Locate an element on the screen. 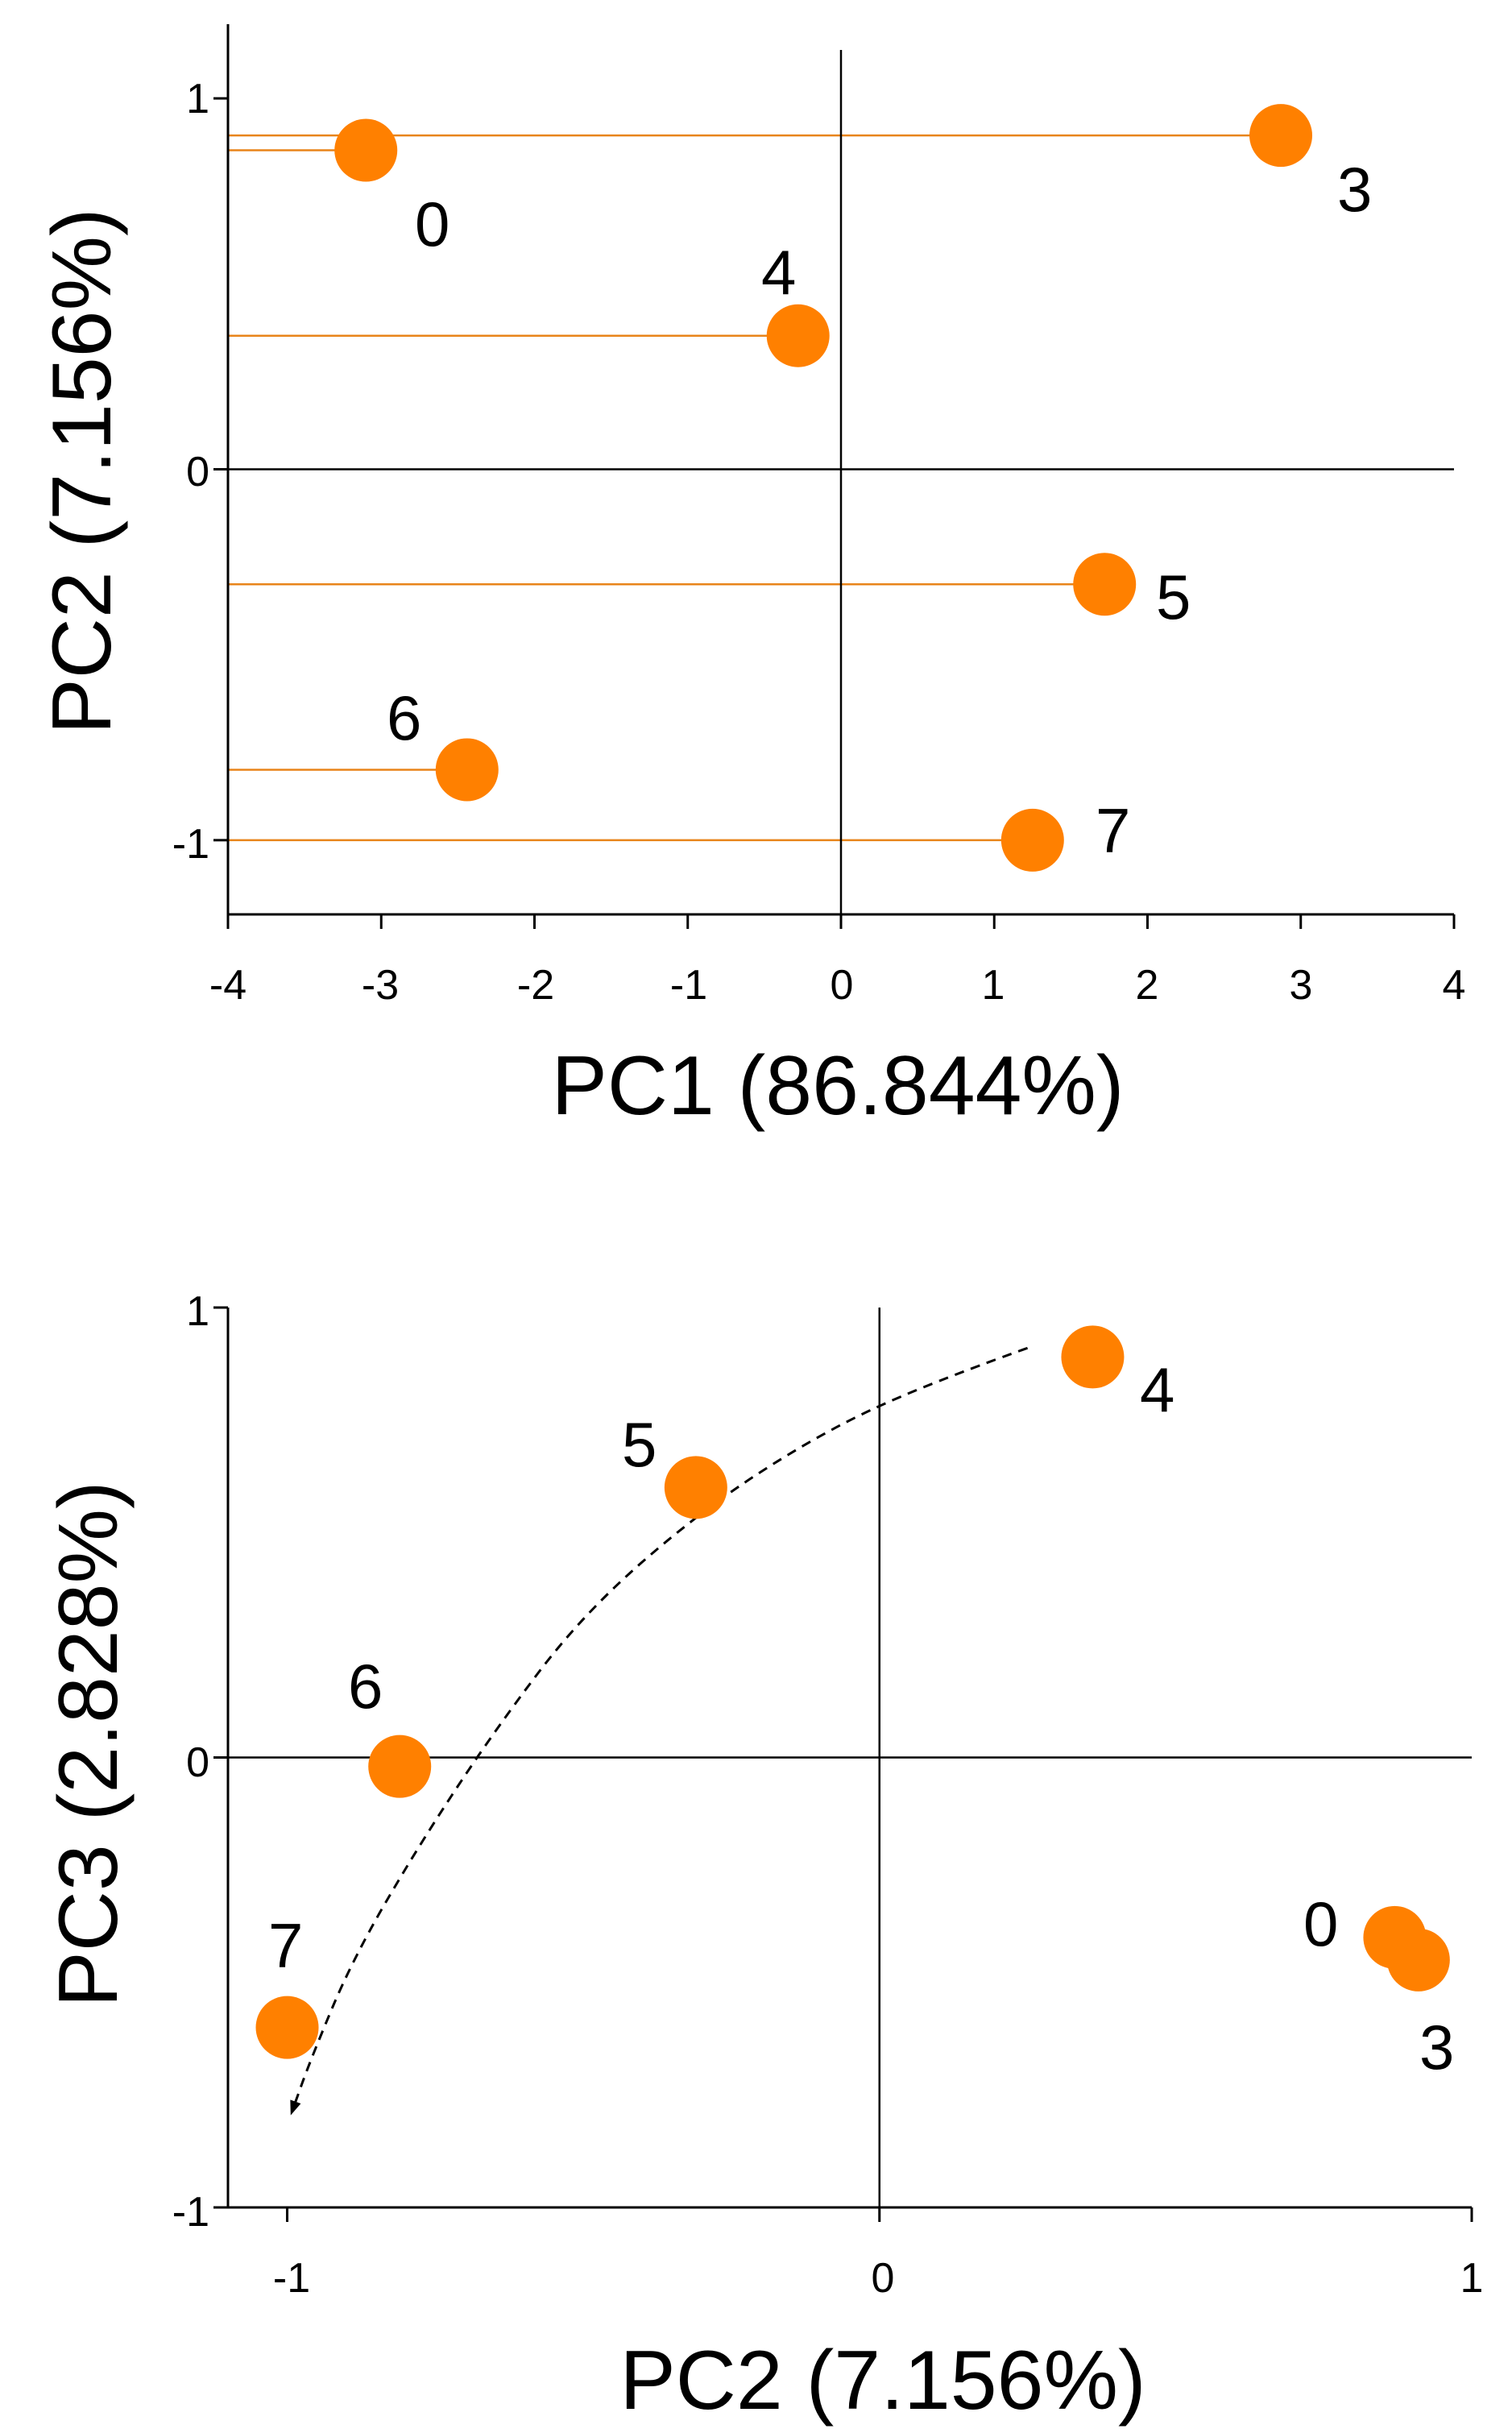  x-tick-label: -4 is located at coordinates (228, 986).